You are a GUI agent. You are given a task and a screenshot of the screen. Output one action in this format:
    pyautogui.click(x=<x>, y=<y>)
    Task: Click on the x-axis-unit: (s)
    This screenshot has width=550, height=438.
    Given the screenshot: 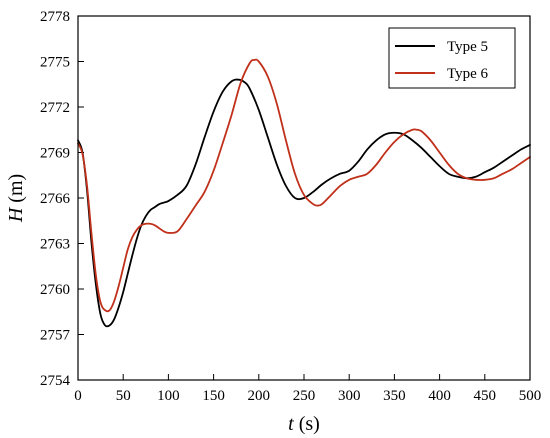 What is the action you would take?
    pyautogui.click(x=307, y=424)
    